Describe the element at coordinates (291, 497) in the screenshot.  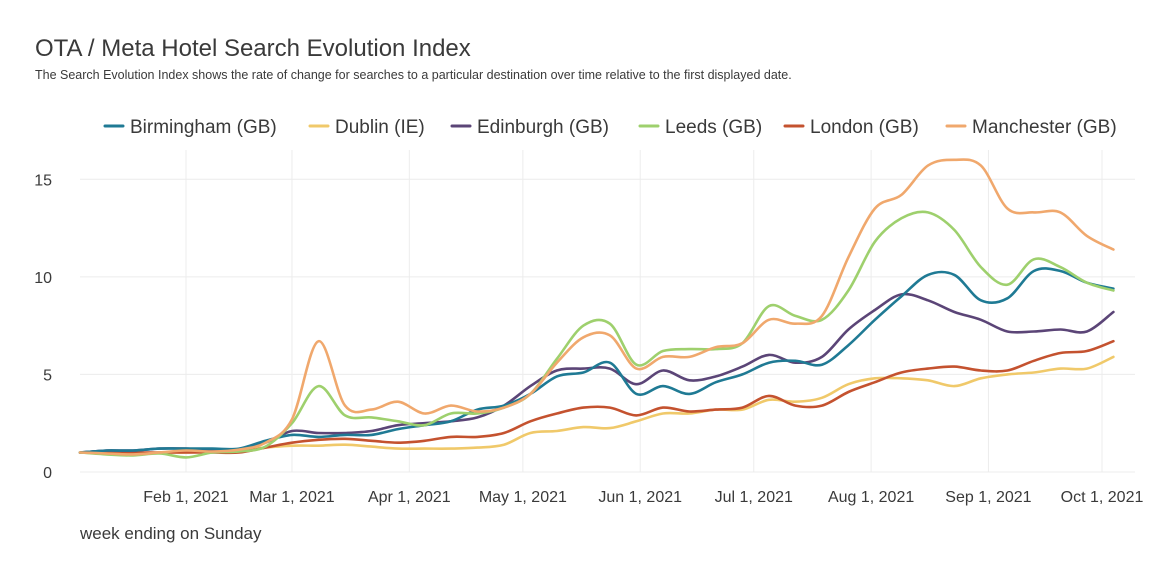
I see `x-tick-label: Mar 1, 2021` at that location.